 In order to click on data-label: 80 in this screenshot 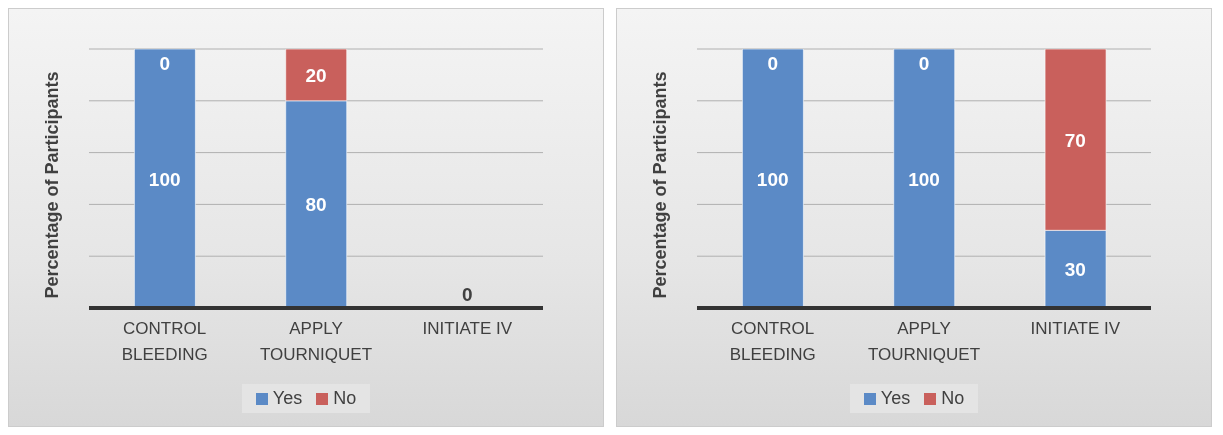, I will do `click(316, 205)`.